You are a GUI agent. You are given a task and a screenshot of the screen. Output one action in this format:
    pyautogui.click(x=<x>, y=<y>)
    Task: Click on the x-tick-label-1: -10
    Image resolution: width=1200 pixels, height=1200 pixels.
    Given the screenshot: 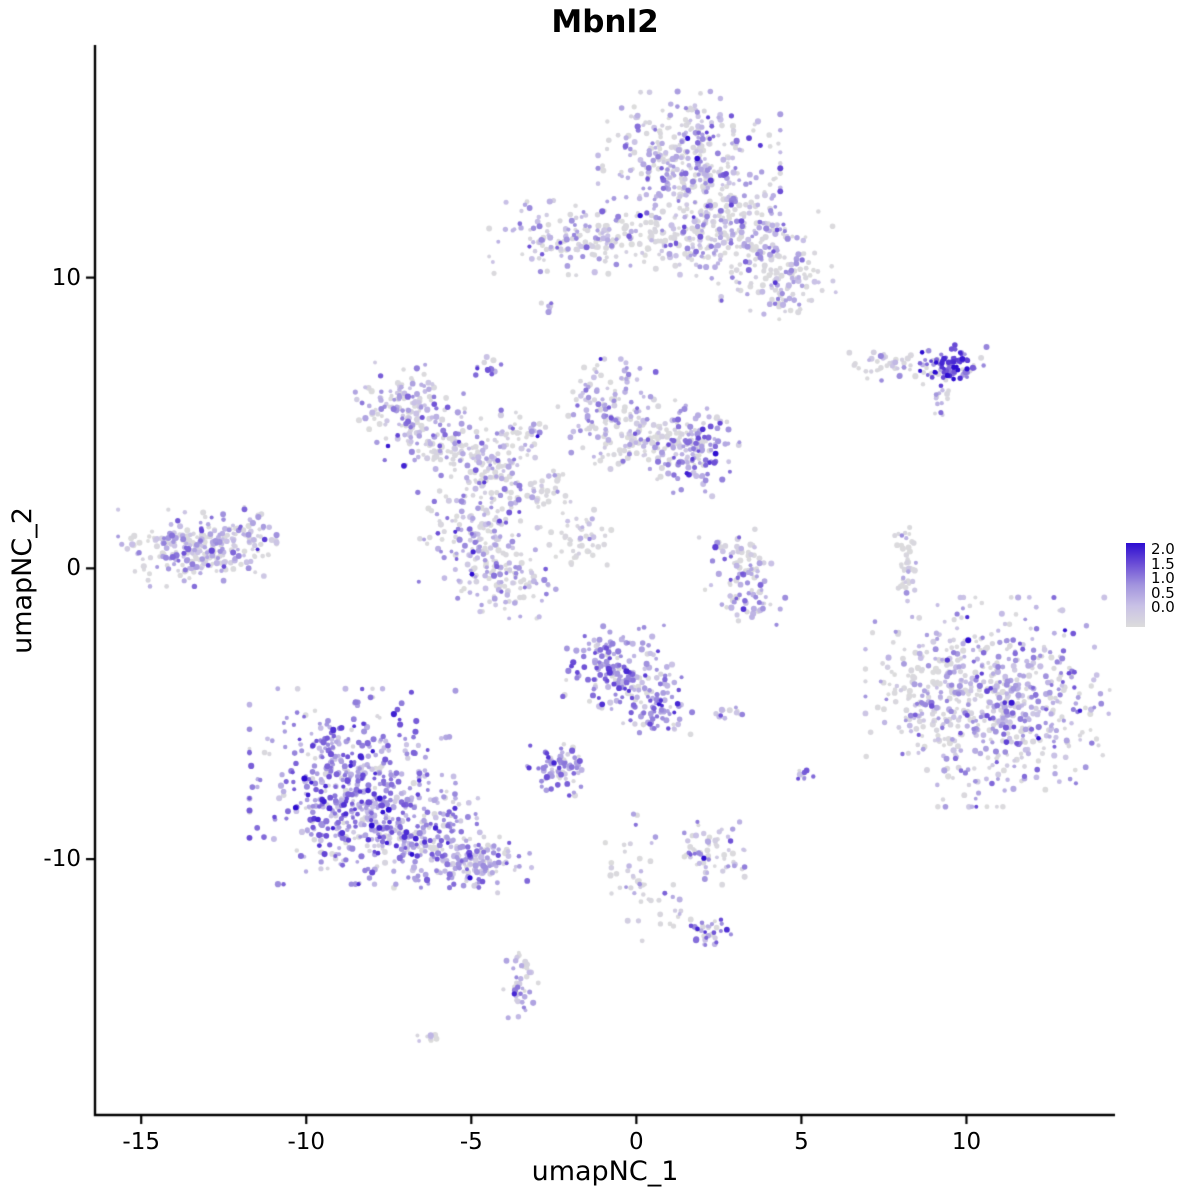 What is the action you would take?
    pyautogui.click(x=306, y=1142)
    